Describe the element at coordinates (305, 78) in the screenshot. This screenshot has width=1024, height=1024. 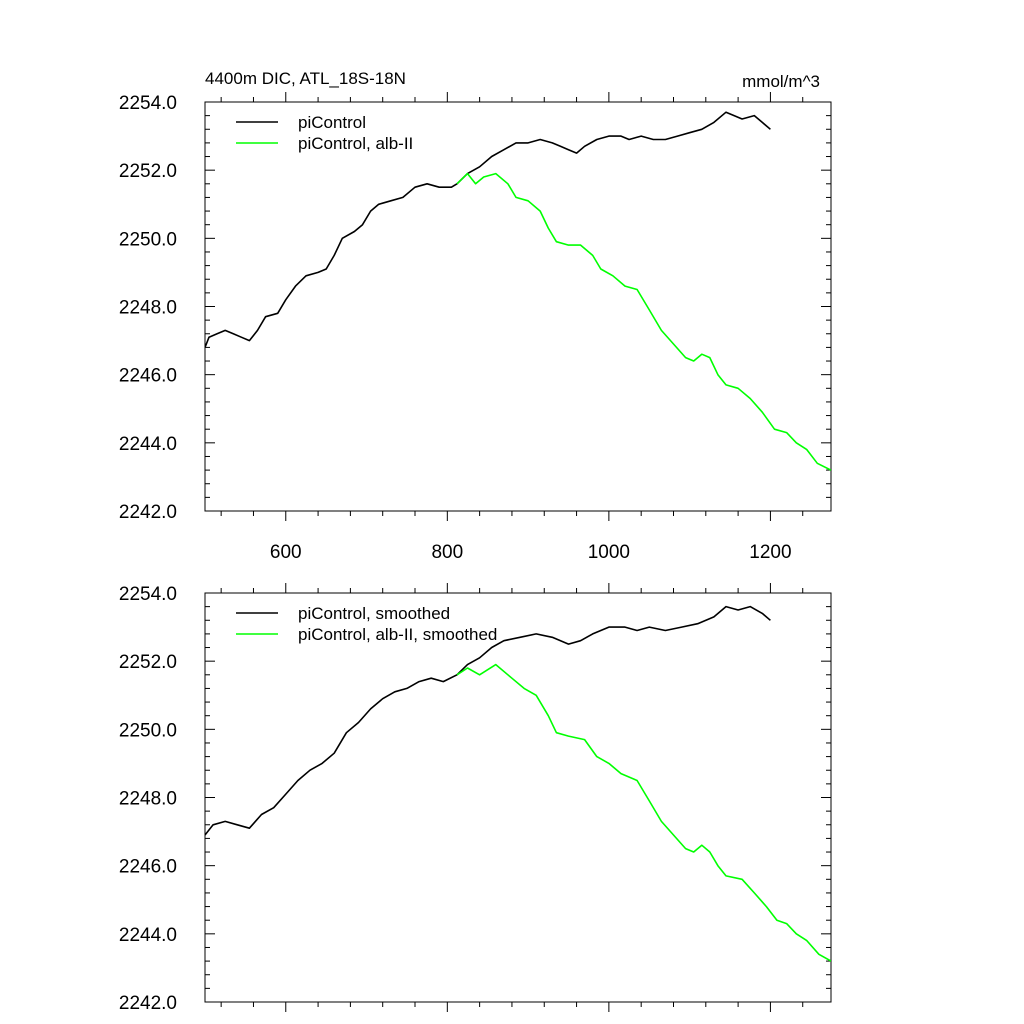
I see `chart-title: 4400m DIC, ATL_18S-18N` at that location.